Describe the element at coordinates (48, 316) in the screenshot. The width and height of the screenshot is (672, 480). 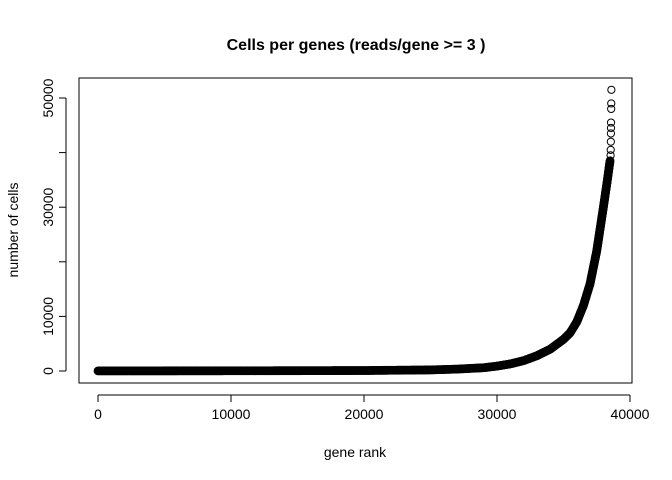
I see `y-tick-label: 10000` at that location.